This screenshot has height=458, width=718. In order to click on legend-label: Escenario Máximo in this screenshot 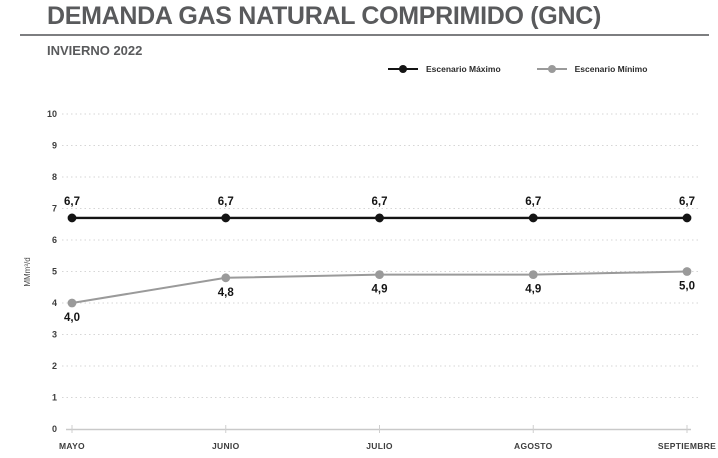, I will do `click(463, 69)`.